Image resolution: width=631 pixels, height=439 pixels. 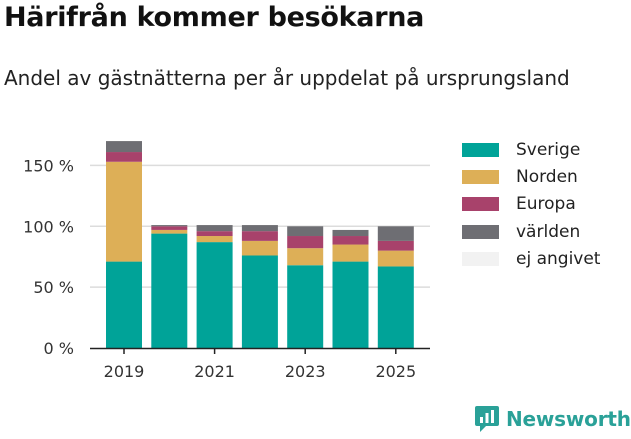 What do you see at coordinates (214, 17) in the screenshot?
I see `chart-title: Härifrån kommer besökarna` at bounding box center [214, 17].